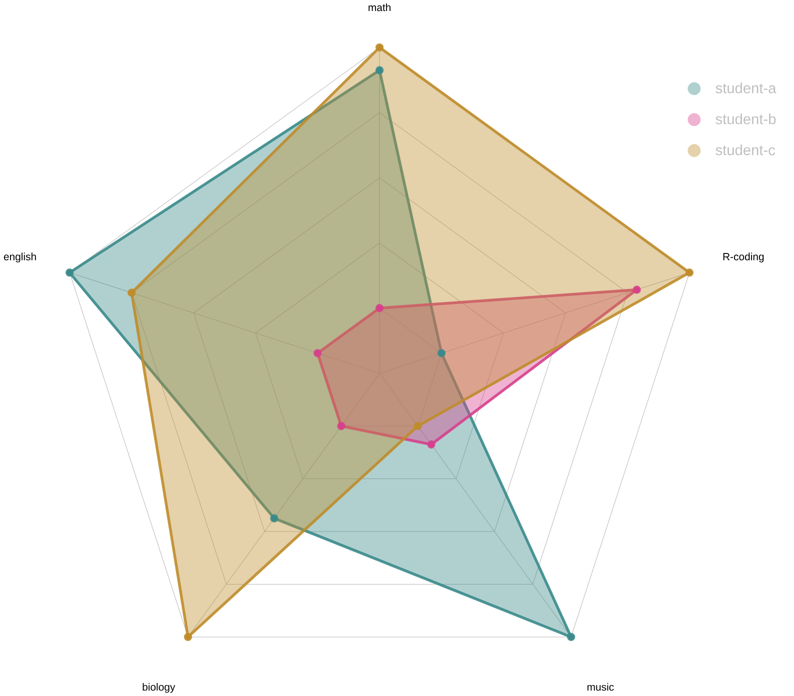 The width and height of the screenshot is (794, 696). I want to click on spoke-label: music, so click(600, 686).